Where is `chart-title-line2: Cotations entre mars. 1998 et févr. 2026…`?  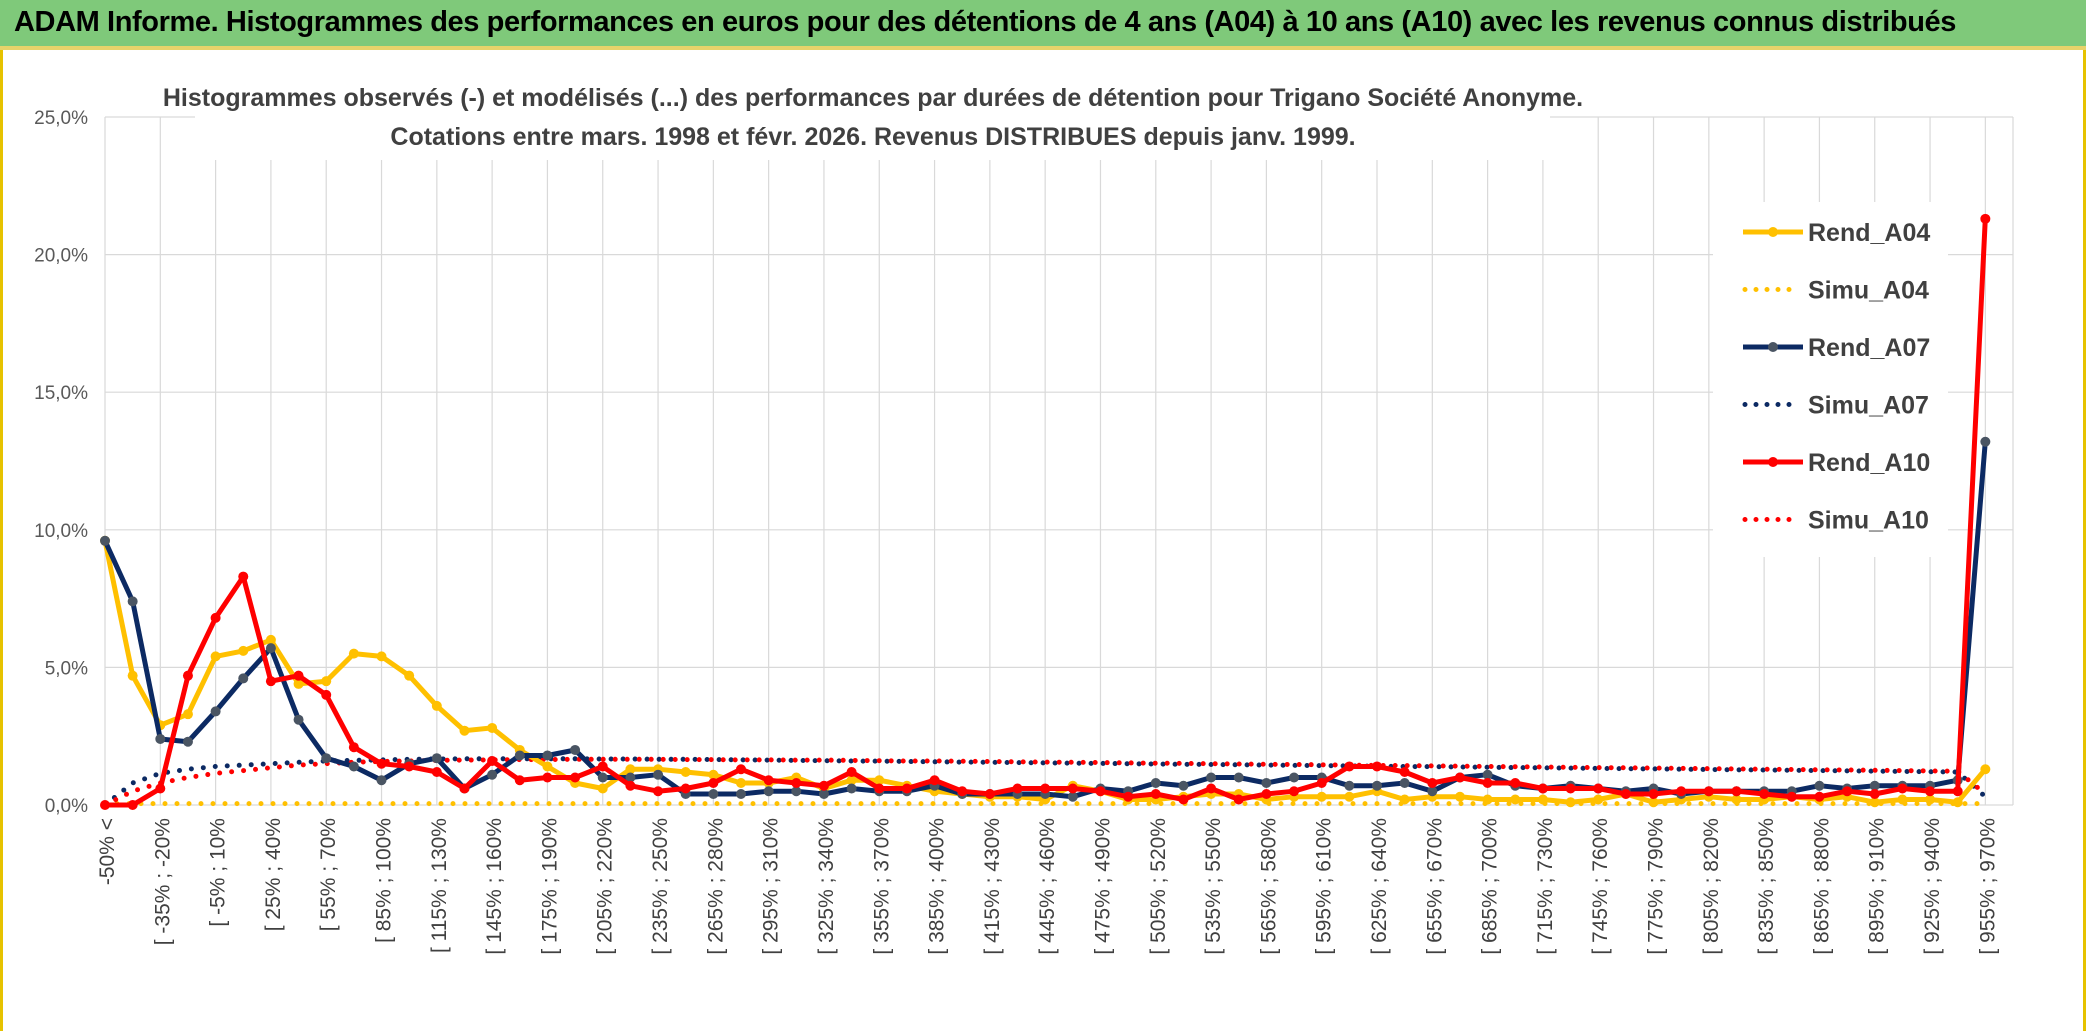 chart-title-line2: Cotations entre mars. 1998 et févr. 2026… is located at coordinates (872, 137).